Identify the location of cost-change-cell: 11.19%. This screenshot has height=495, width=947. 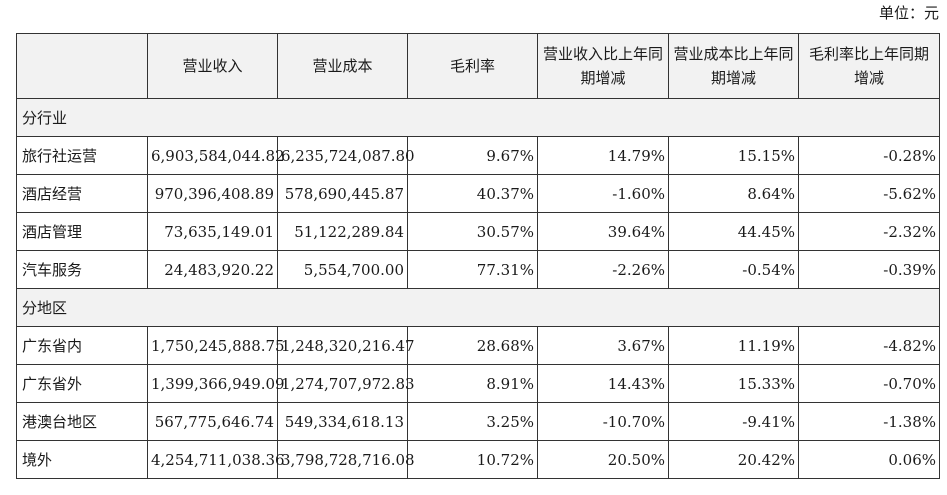
(733, 345).